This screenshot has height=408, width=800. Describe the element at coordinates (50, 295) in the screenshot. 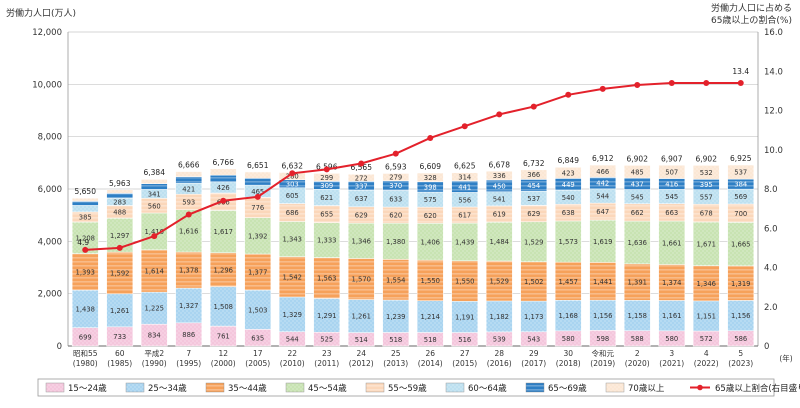

I see `left-tick-label: 2,000` at that location.